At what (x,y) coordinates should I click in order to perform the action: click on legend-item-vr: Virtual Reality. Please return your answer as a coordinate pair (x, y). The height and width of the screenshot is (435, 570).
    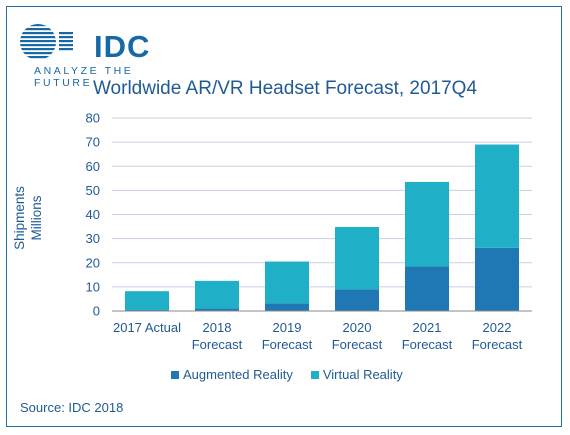
    Looking at the image, I should click on (356, 374).